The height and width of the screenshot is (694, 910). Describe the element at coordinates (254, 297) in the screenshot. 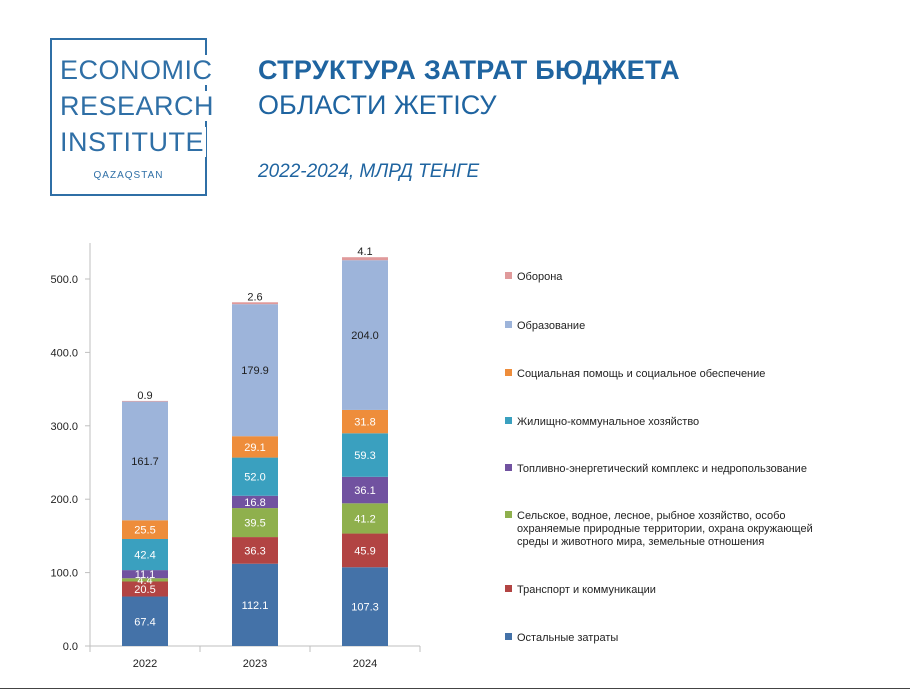

I see `data-label: 2.6` at that location.